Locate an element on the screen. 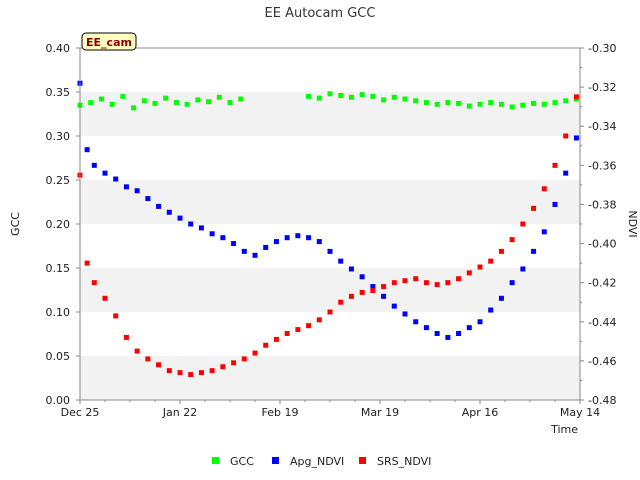 This screenshot has width=640, height=480. y-tick-label: 0.05 is located at coordinates (58, 356).